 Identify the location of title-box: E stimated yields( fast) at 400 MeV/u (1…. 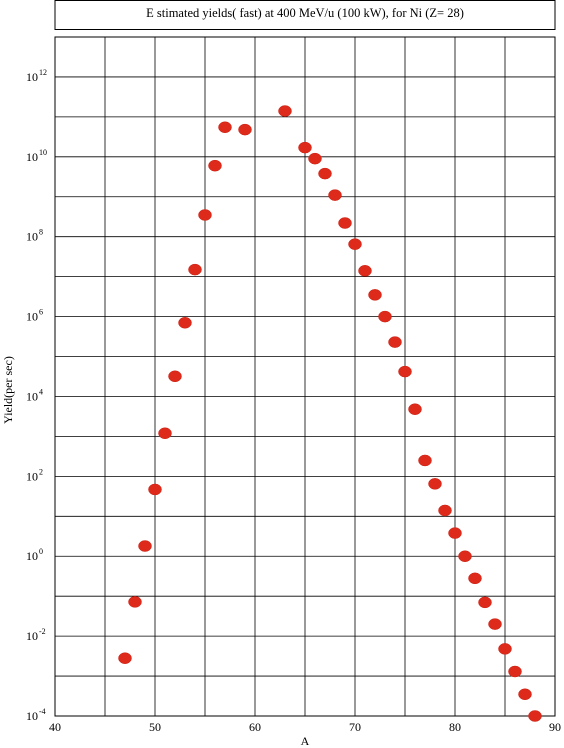
(305, 15).